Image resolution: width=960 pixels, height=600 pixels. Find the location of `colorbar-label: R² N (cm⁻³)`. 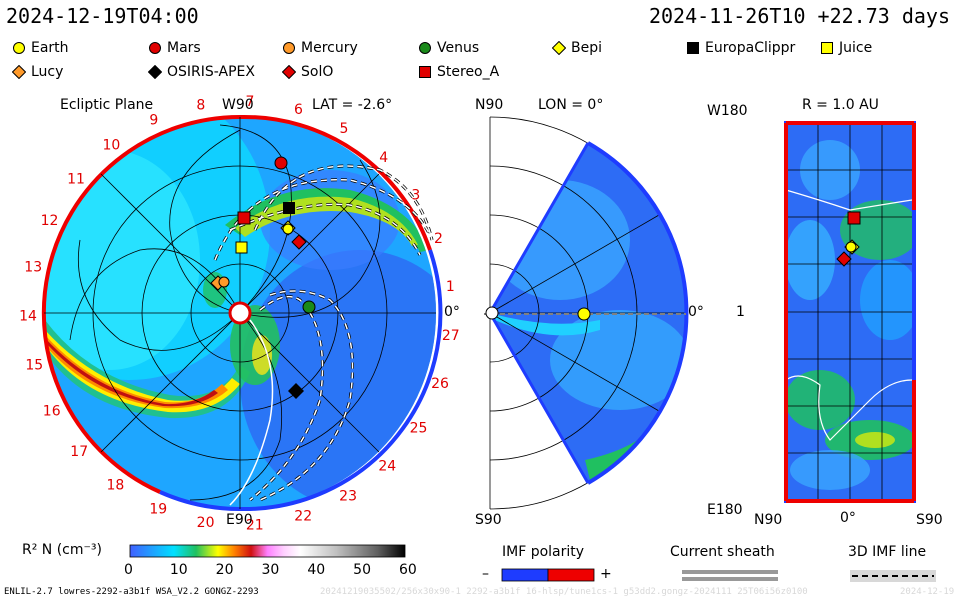

colorbar-label: R² N (cm⁻³) is located at coordinates (62, 550).